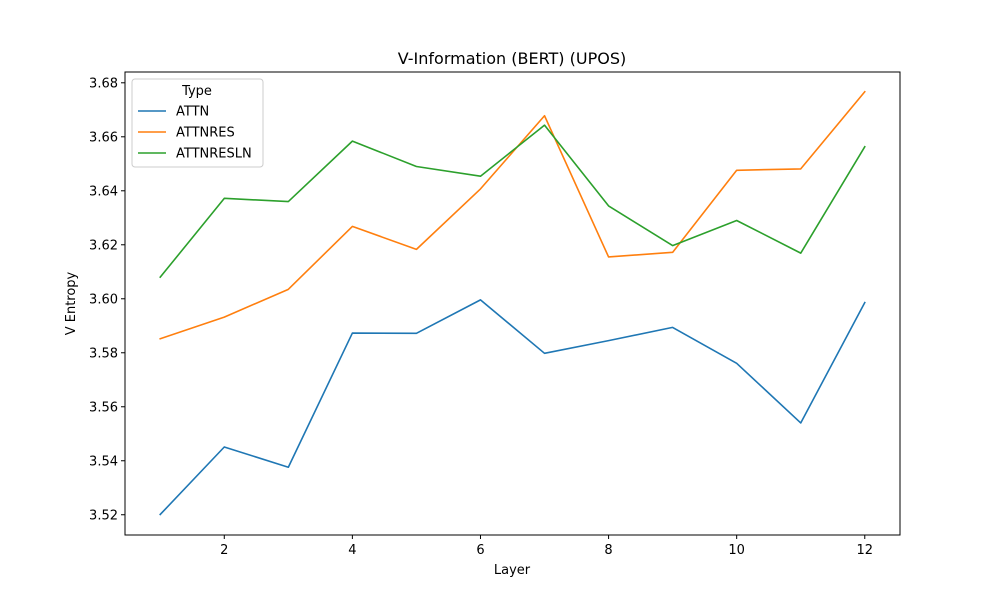 The image size is (1000, 600). Describe the element at coordinates (546, 546) in the screenshot. I see `x-axis: 2 4 6 8 10 12` at that location.